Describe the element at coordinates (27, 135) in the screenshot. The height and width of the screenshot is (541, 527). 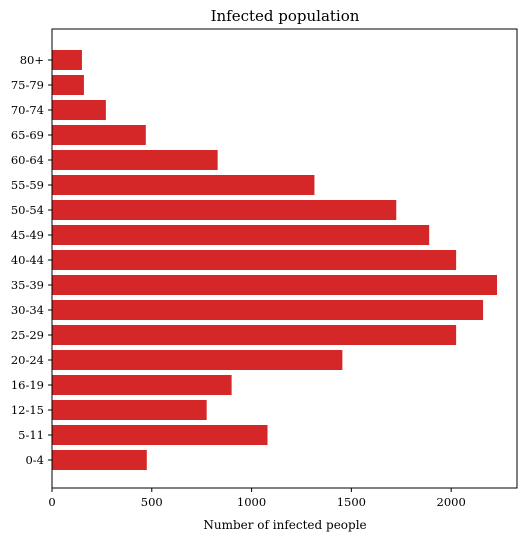
I see `y-tick-label: 65-69` at that location.